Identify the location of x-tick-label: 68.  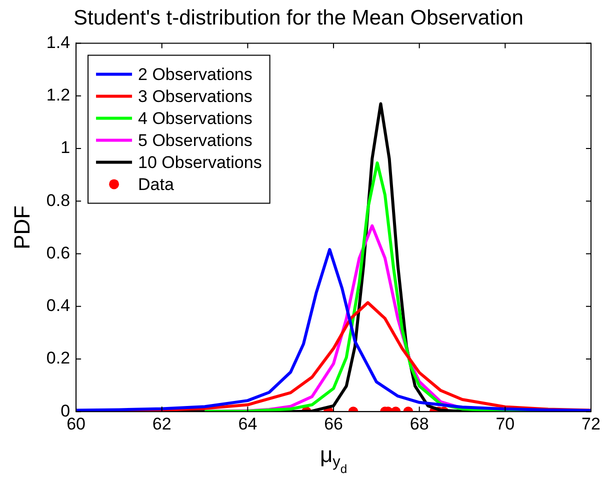
(419, 424).